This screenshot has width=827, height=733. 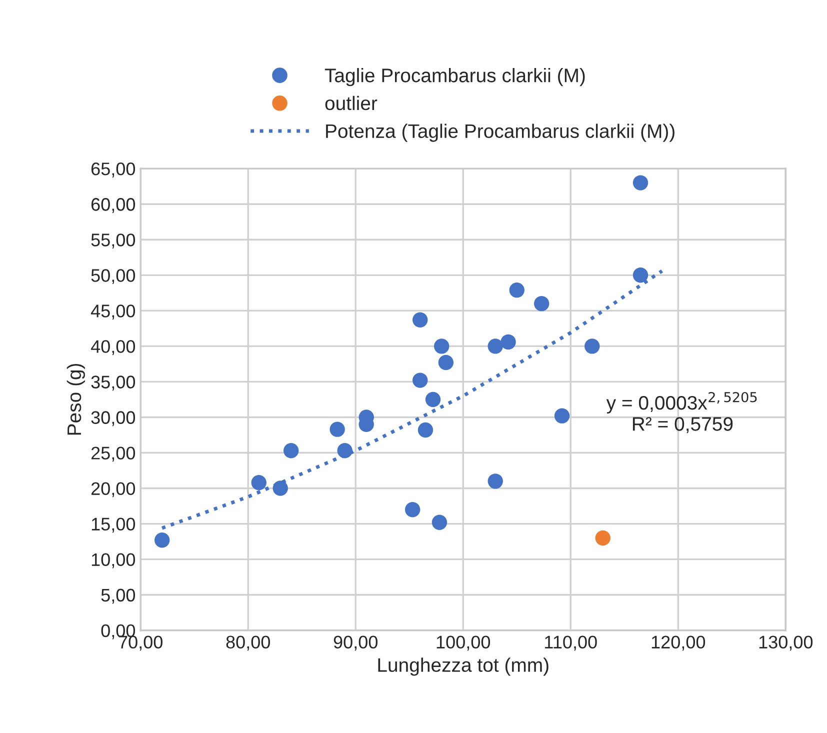 What do you see at coordinates (113, 312) in the screenshot?
I see `y-tick-label: 45,00` at bounding box center [113, 312].